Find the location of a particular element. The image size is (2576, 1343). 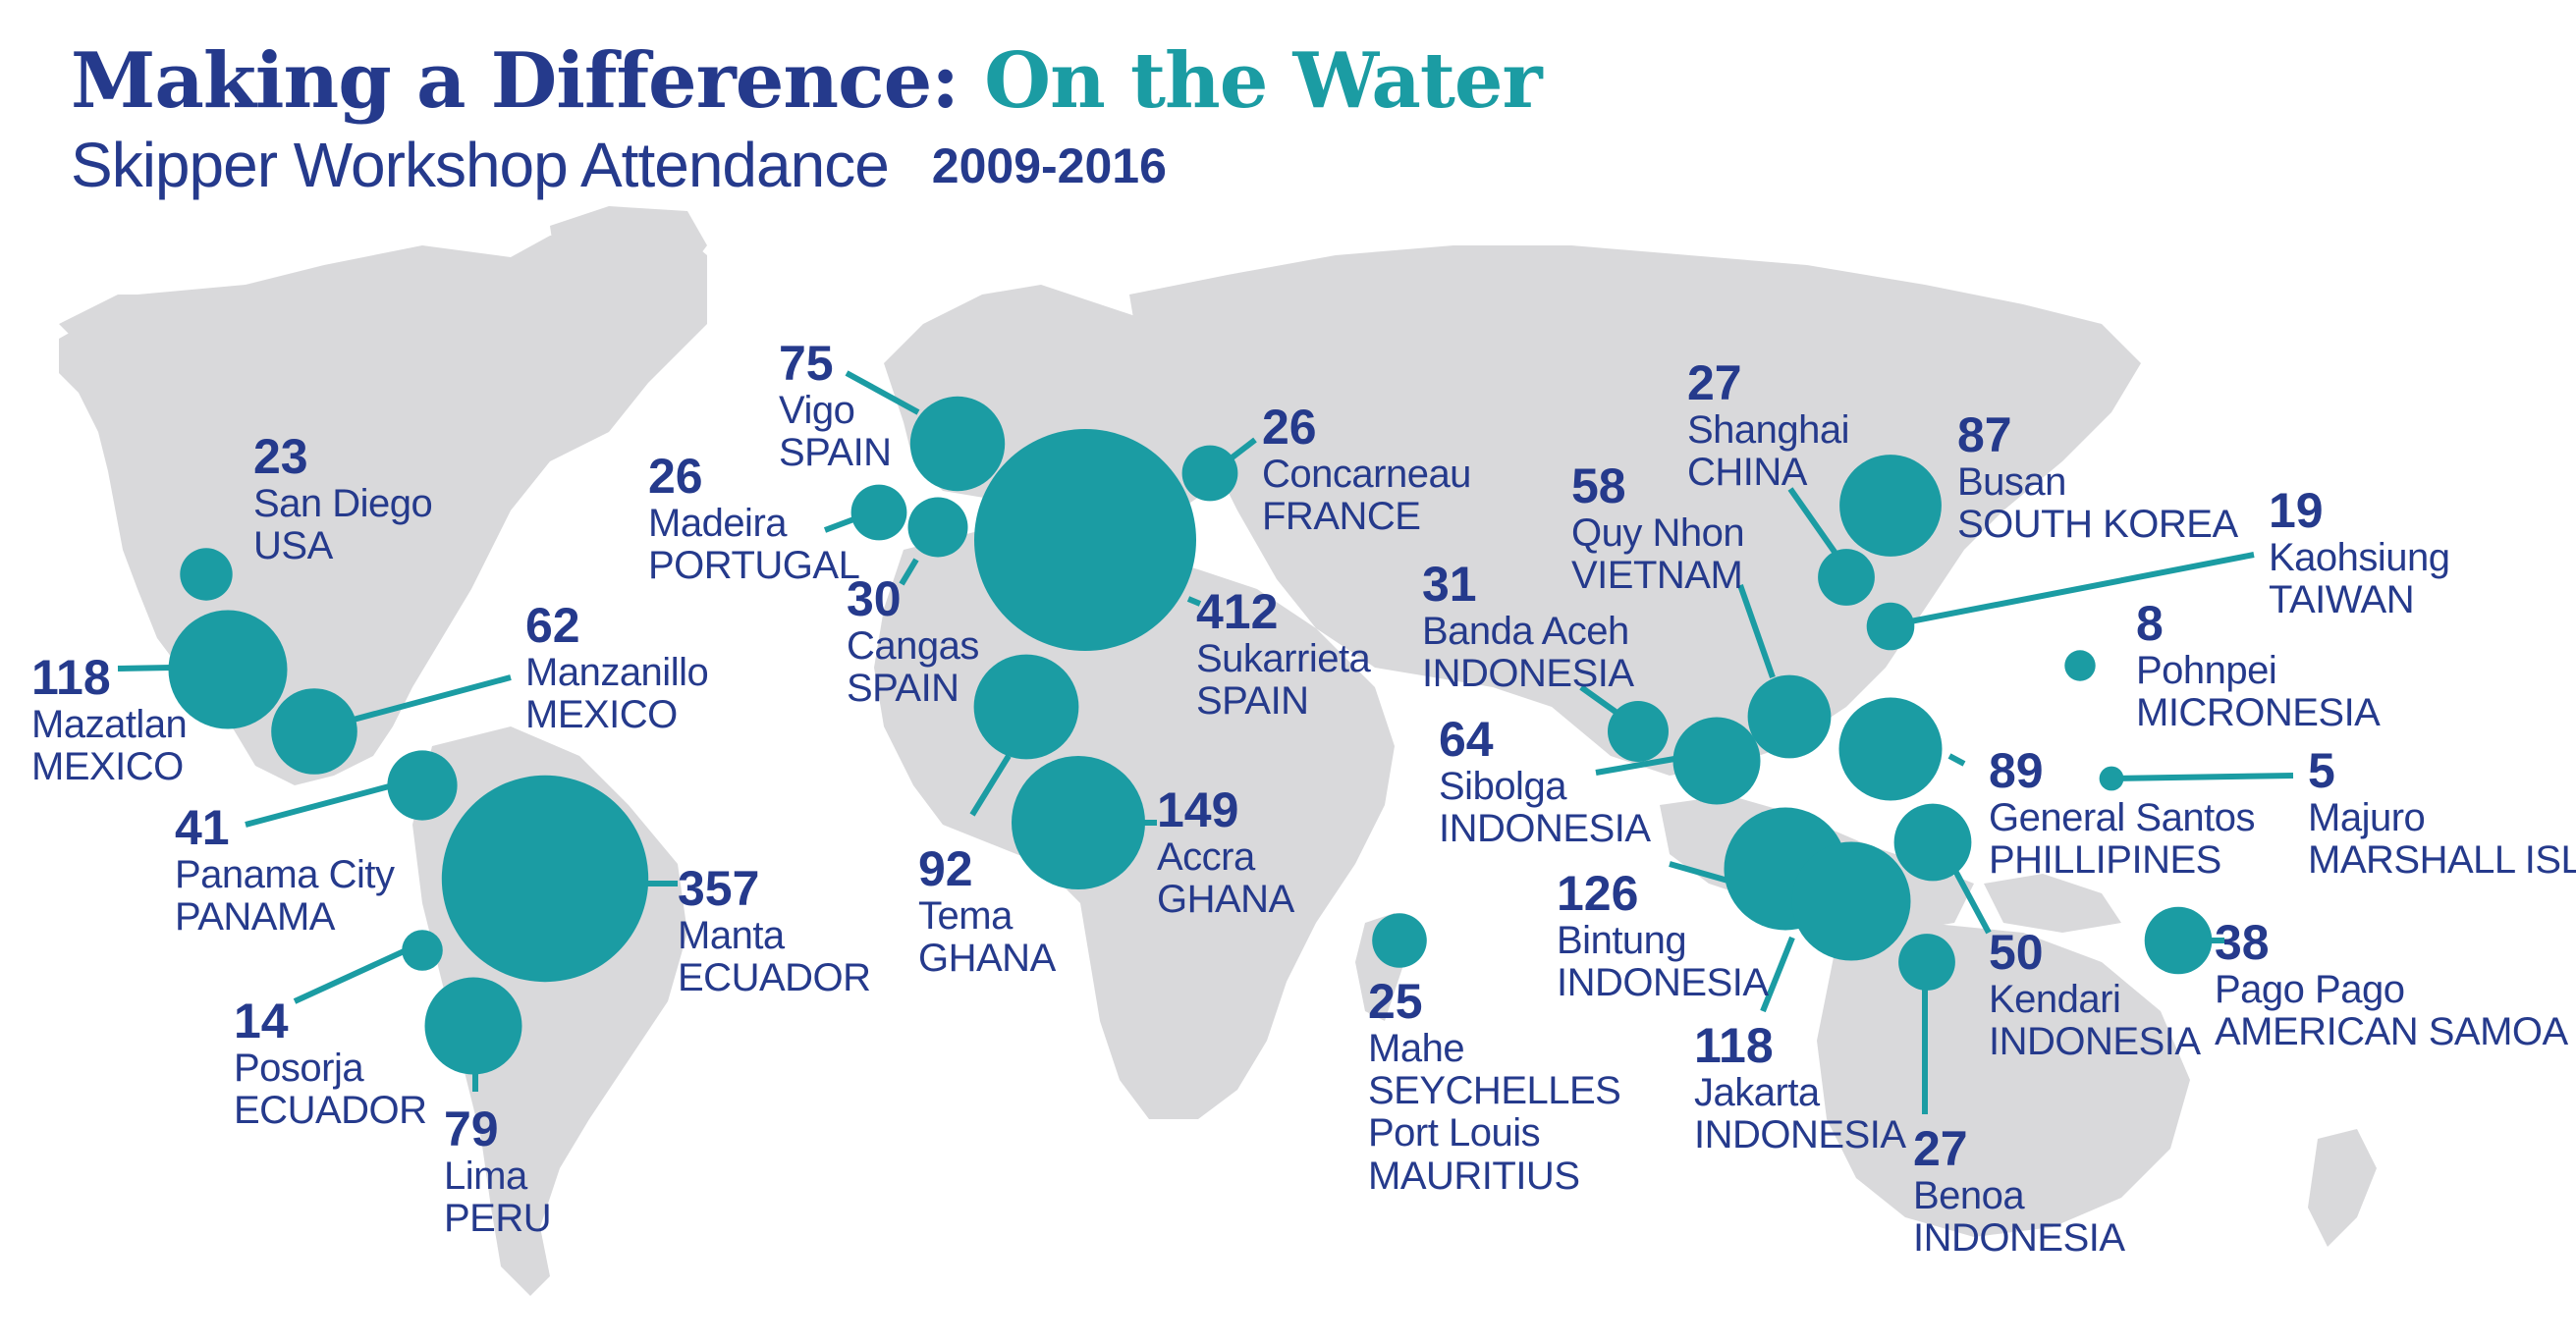

label-bintung: 126 Bintung INDONESIA is located at coordinates (1663, 936).